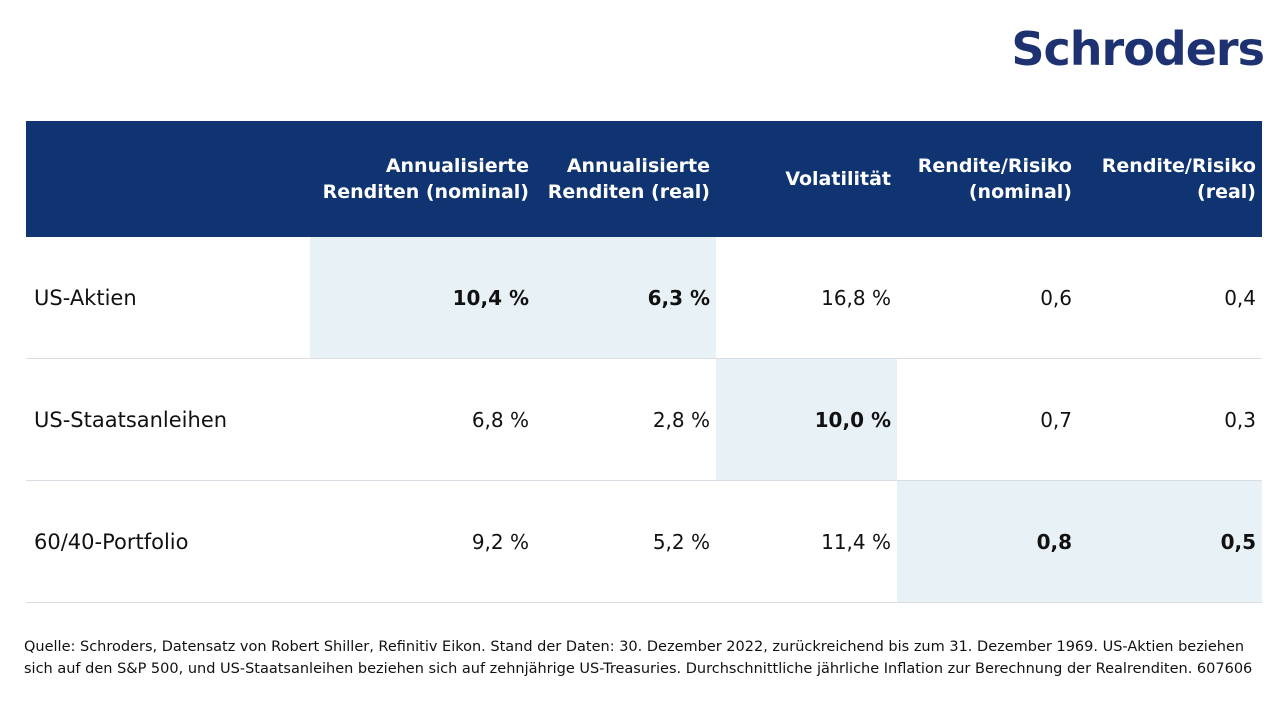 This screenshot has height=719, width=1280. Describe the element at coordinates (111, 541) in the screenshot. I see `row-label: 60/40-Portfolio` at that location.